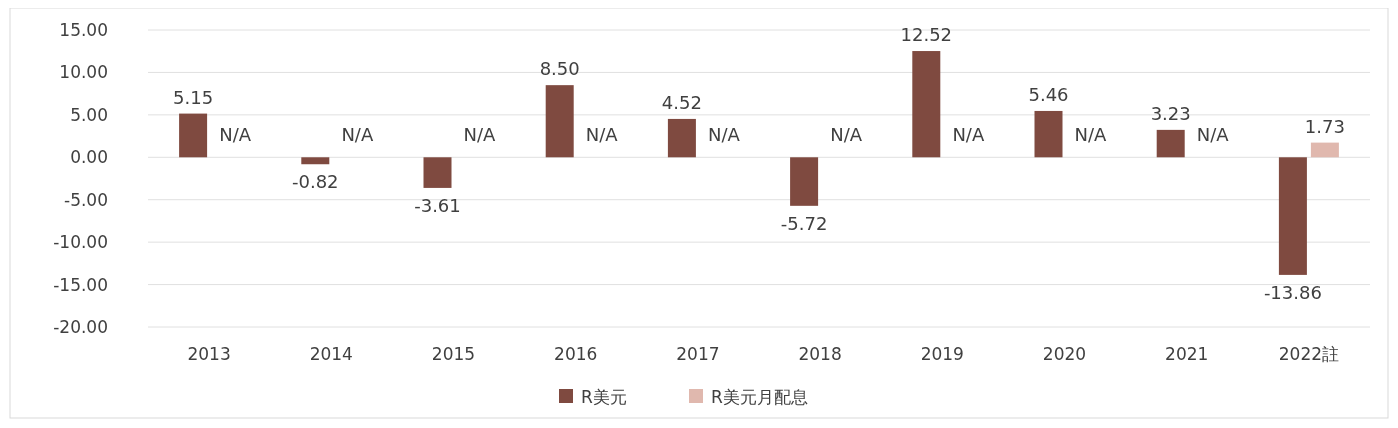 The height and width of the screenshot is (428, 1398). Describe the element at coordinates (83, 72) in the screenshot. I see `y-tick-label: 10.00` at that location.